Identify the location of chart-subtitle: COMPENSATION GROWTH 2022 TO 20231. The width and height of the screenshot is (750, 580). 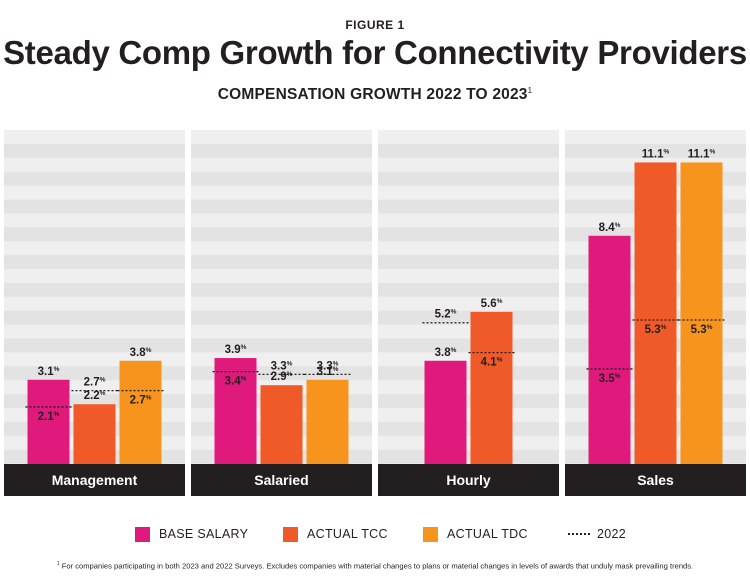
(375, 95).